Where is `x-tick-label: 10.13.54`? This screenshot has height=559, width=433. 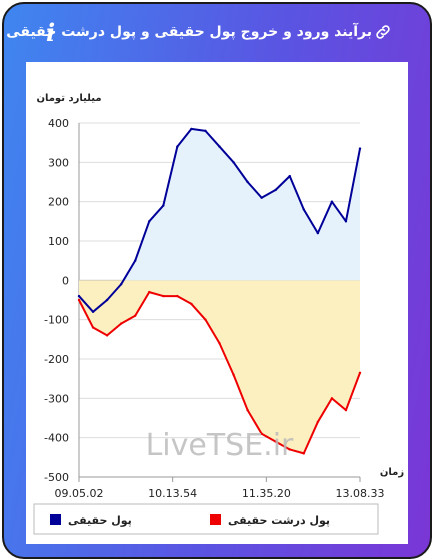 x-tick-label: 10.13.54 is located at coordinates (172, 493).